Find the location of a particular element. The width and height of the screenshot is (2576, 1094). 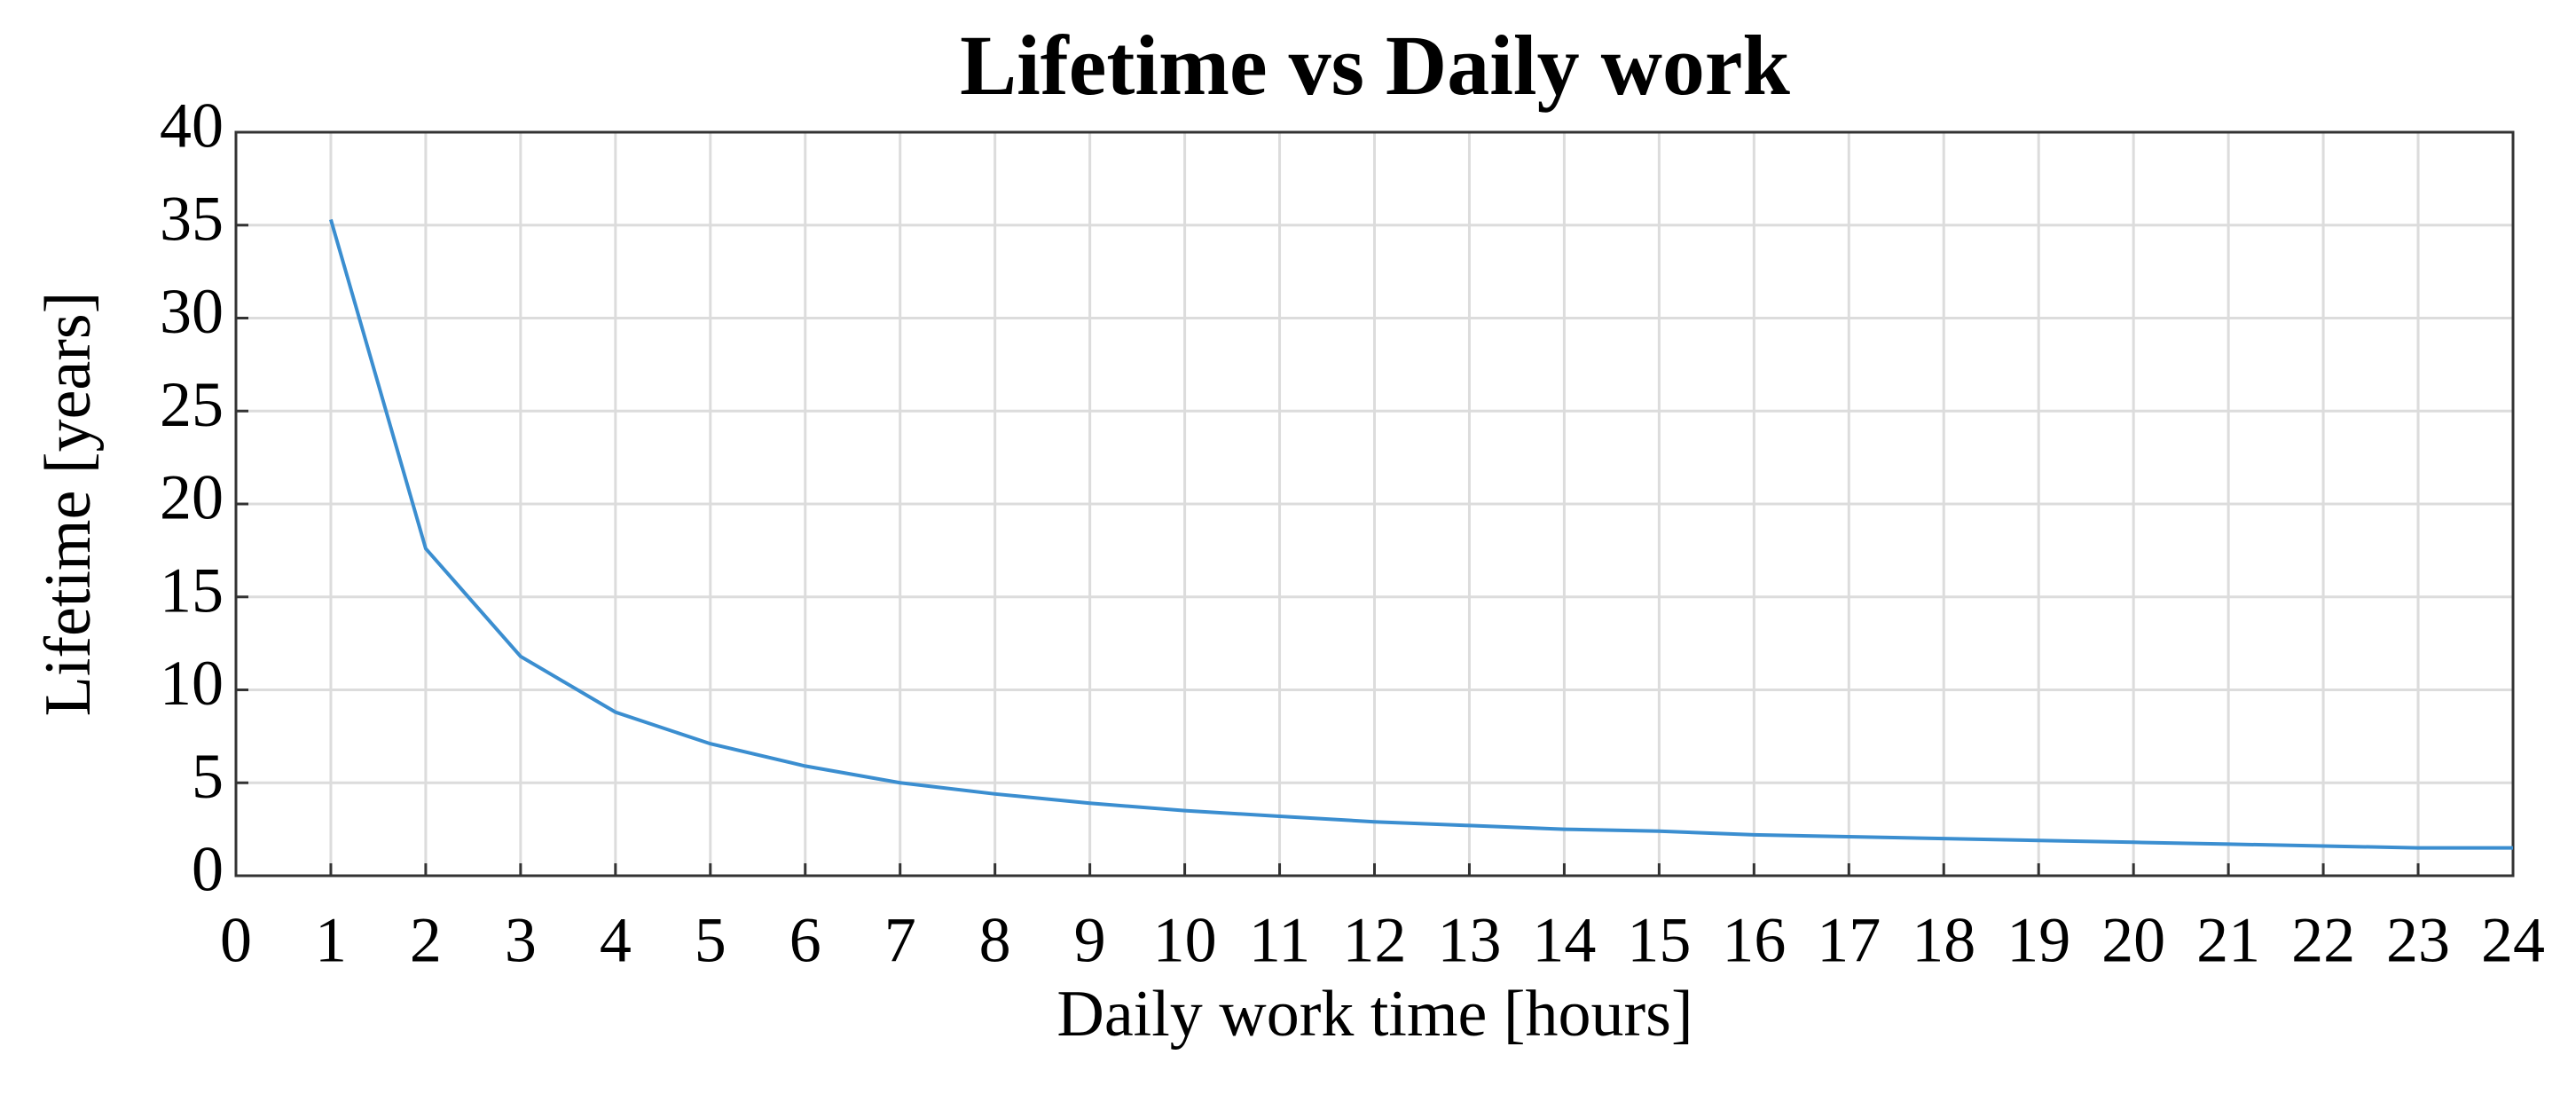

x-tick-label: 18 is located at coordinates (1943, 940).